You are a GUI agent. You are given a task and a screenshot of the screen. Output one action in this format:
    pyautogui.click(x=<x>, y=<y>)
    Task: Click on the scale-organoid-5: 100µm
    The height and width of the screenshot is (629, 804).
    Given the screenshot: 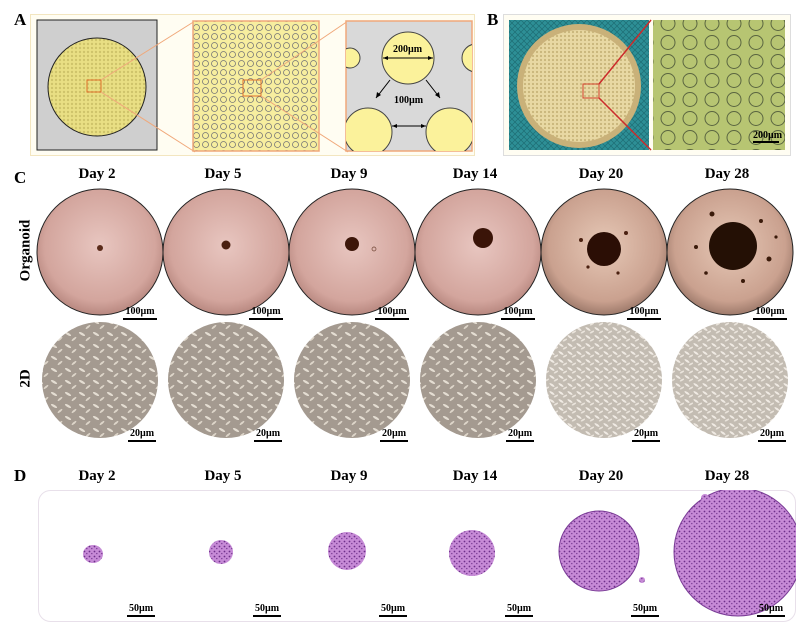 What is the action you would take?
    pyautogui.click(x=644, y=313)
    